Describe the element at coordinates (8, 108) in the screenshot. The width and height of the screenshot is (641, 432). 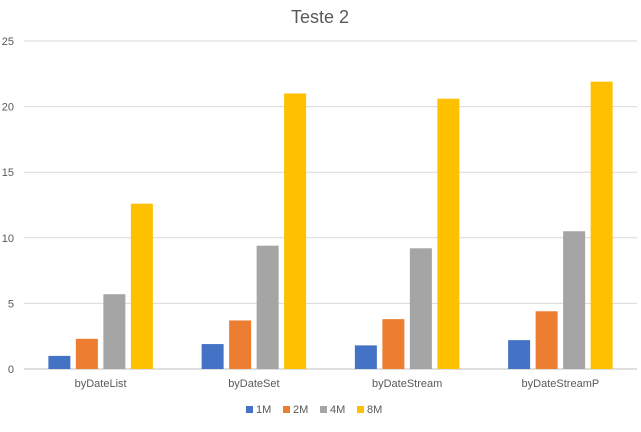
I see `y-tick-label: 20` at that location.